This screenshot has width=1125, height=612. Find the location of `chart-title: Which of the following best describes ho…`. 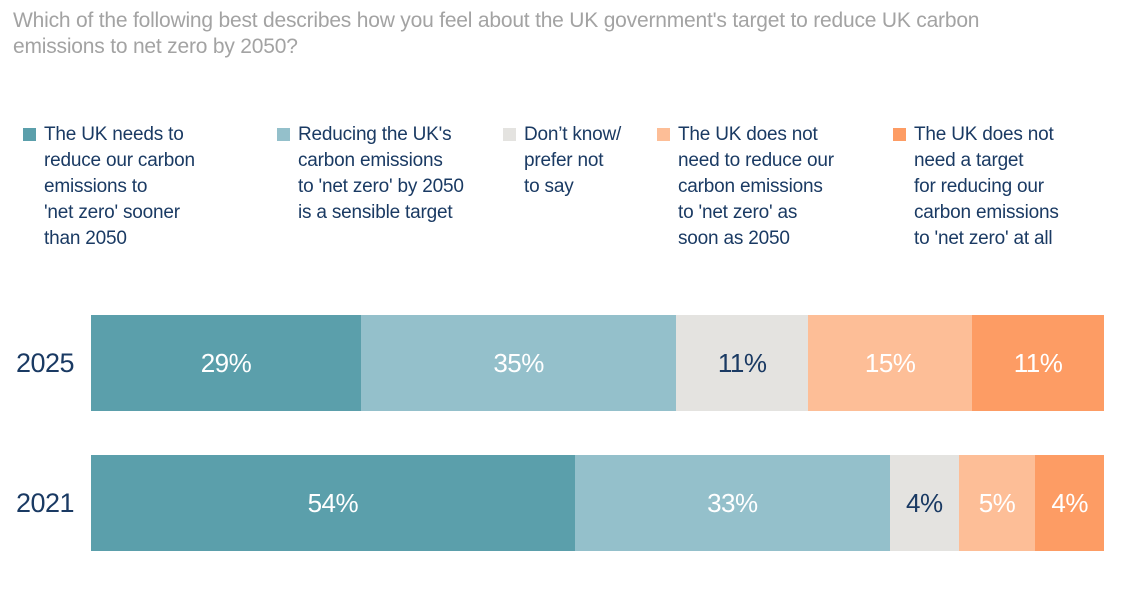

chart-title: Which of the following best describes ho… is located at coordinates (496, 33).